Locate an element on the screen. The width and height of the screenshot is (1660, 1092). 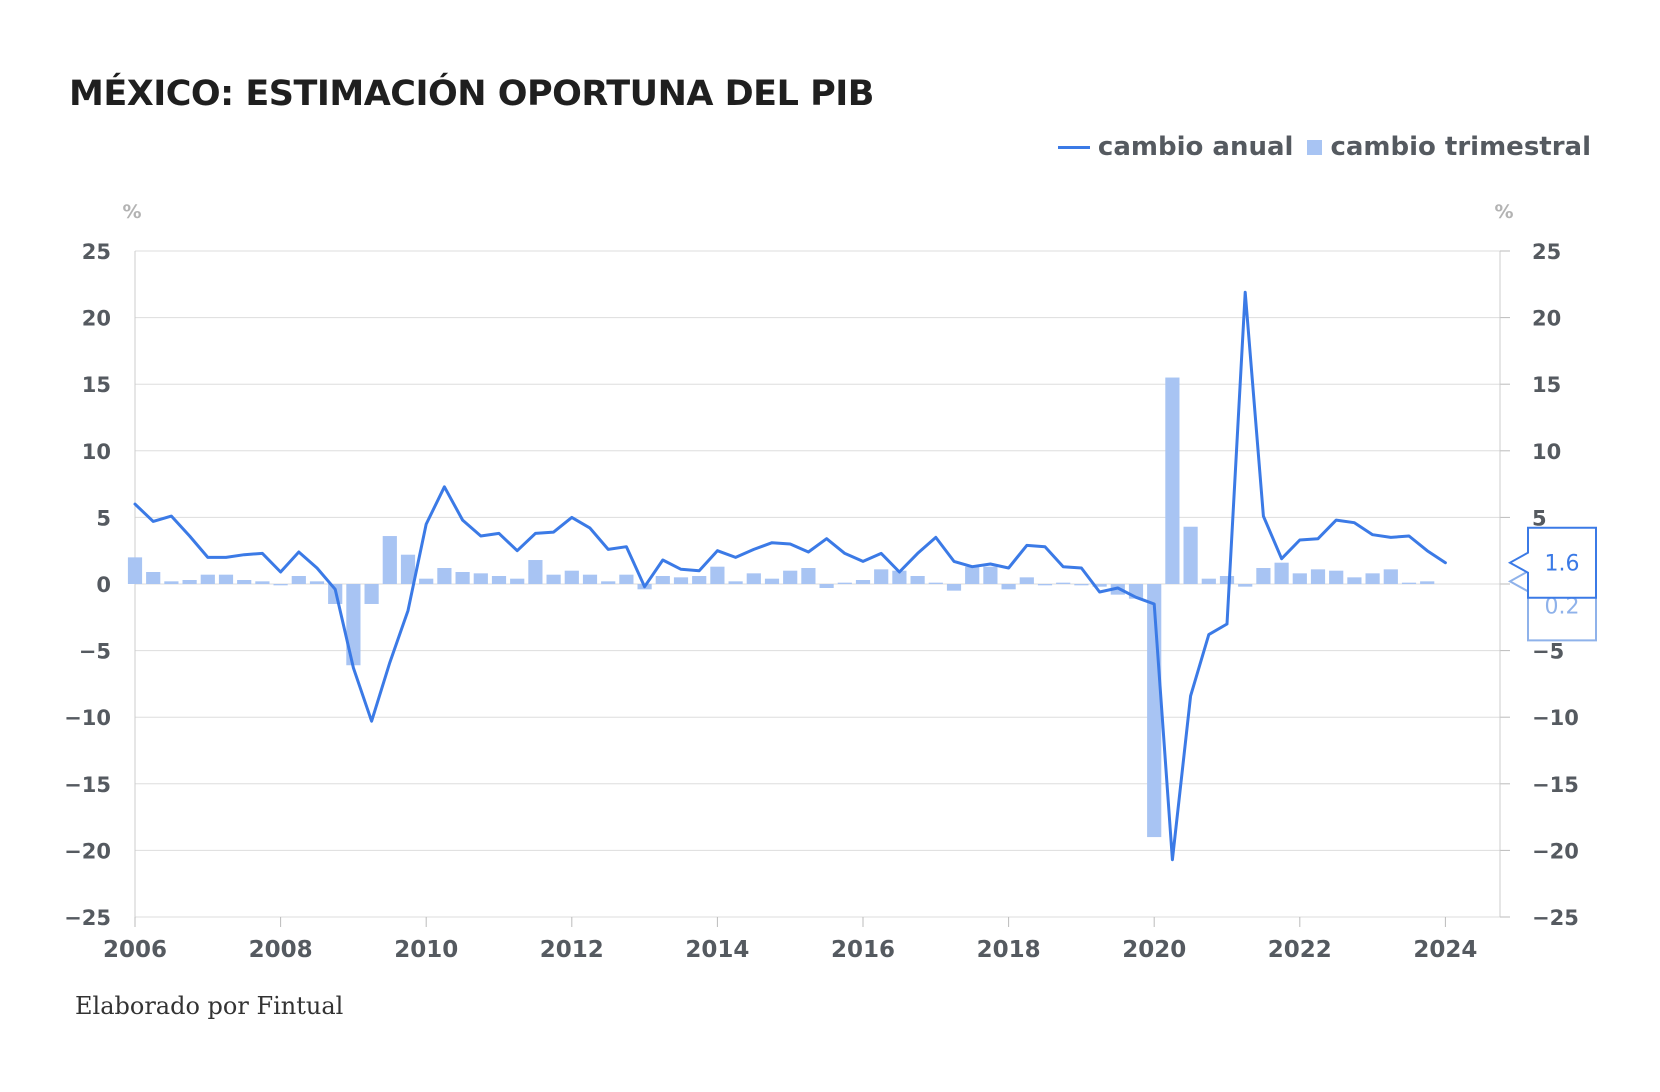
x-tick-label: 2016 is located at coordinates (863, 950).